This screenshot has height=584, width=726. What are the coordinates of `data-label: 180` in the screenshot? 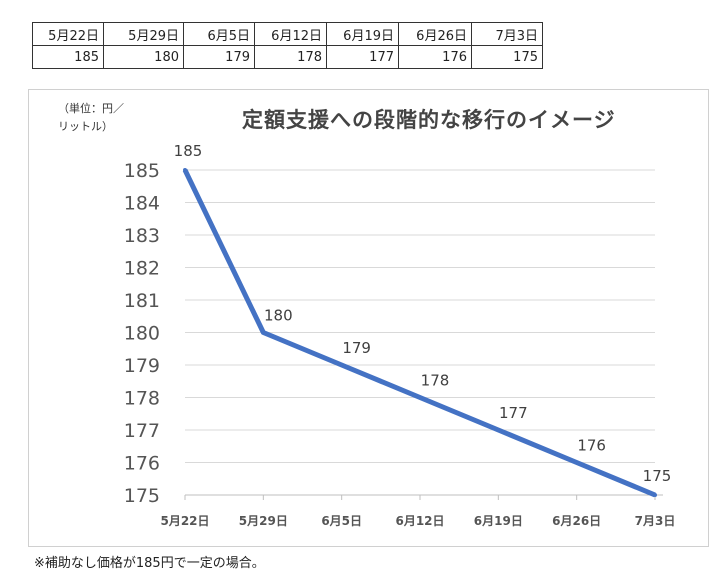 It's located at (278, 316).